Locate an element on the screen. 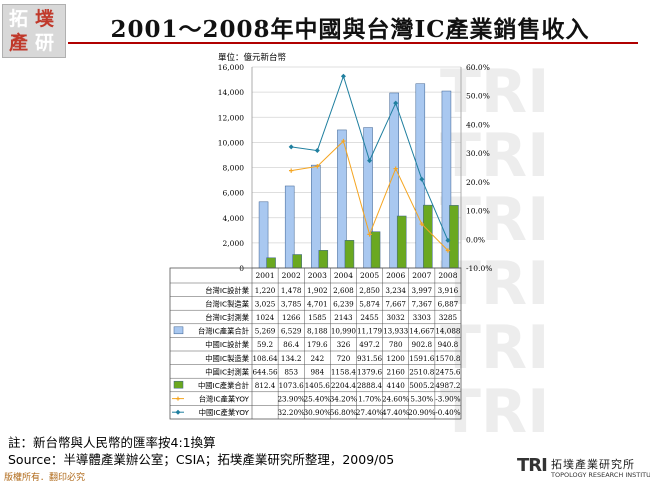 This screenshot has height=485, width=650. y-right-tick-label: 60.0% is located at coordinates (478, 67).